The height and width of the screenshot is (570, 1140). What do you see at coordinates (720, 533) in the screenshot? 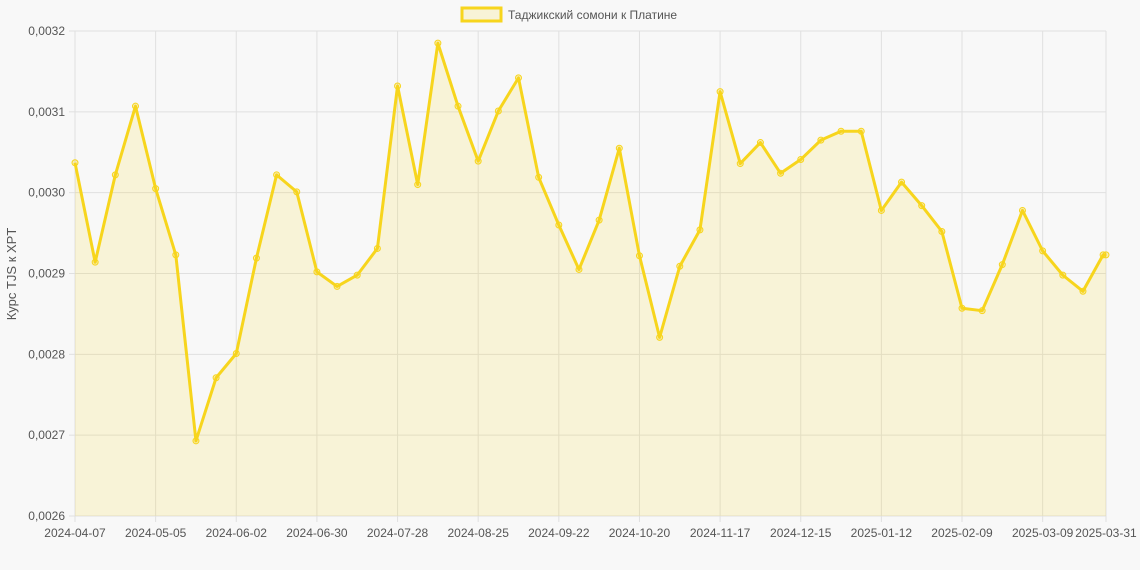
I see `x-tick-label: 2024-11-17` at bounding box center [720, 533].